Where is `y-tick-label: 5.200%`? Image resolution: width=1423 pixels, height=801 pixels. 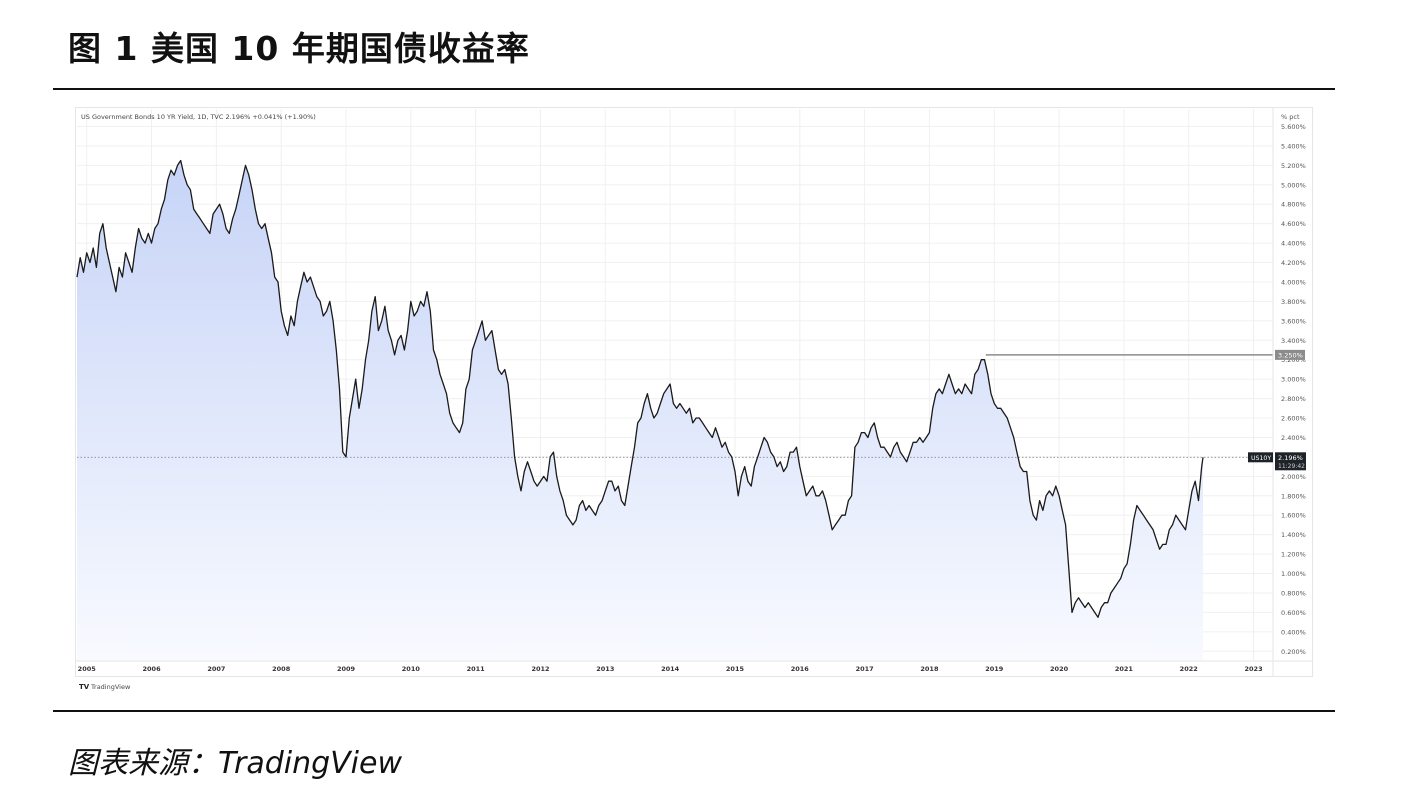
y-tick-label: 5.200% is located at coordinates (1293, 166).